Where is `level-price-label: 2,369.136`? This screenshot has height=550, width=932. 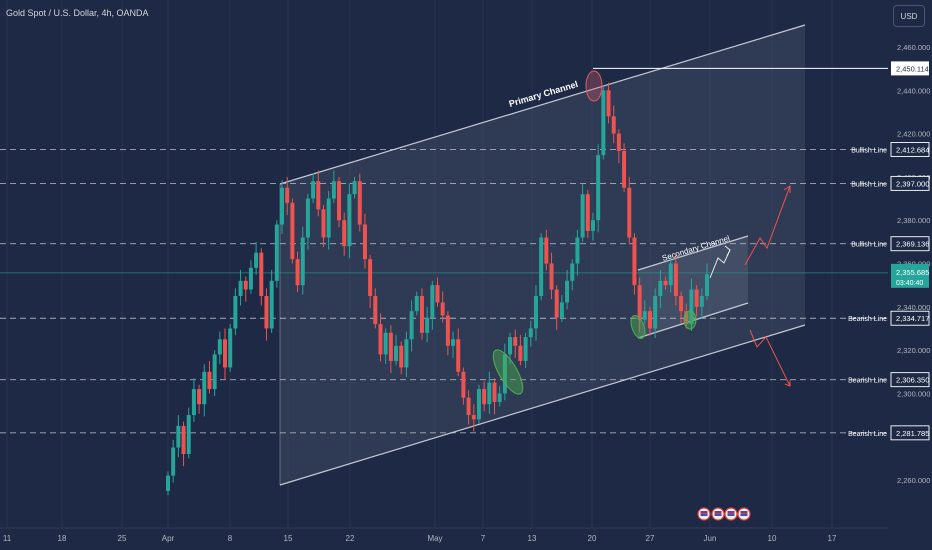 level-price-label: 2,369.136 is located at coordinates (912, 244).